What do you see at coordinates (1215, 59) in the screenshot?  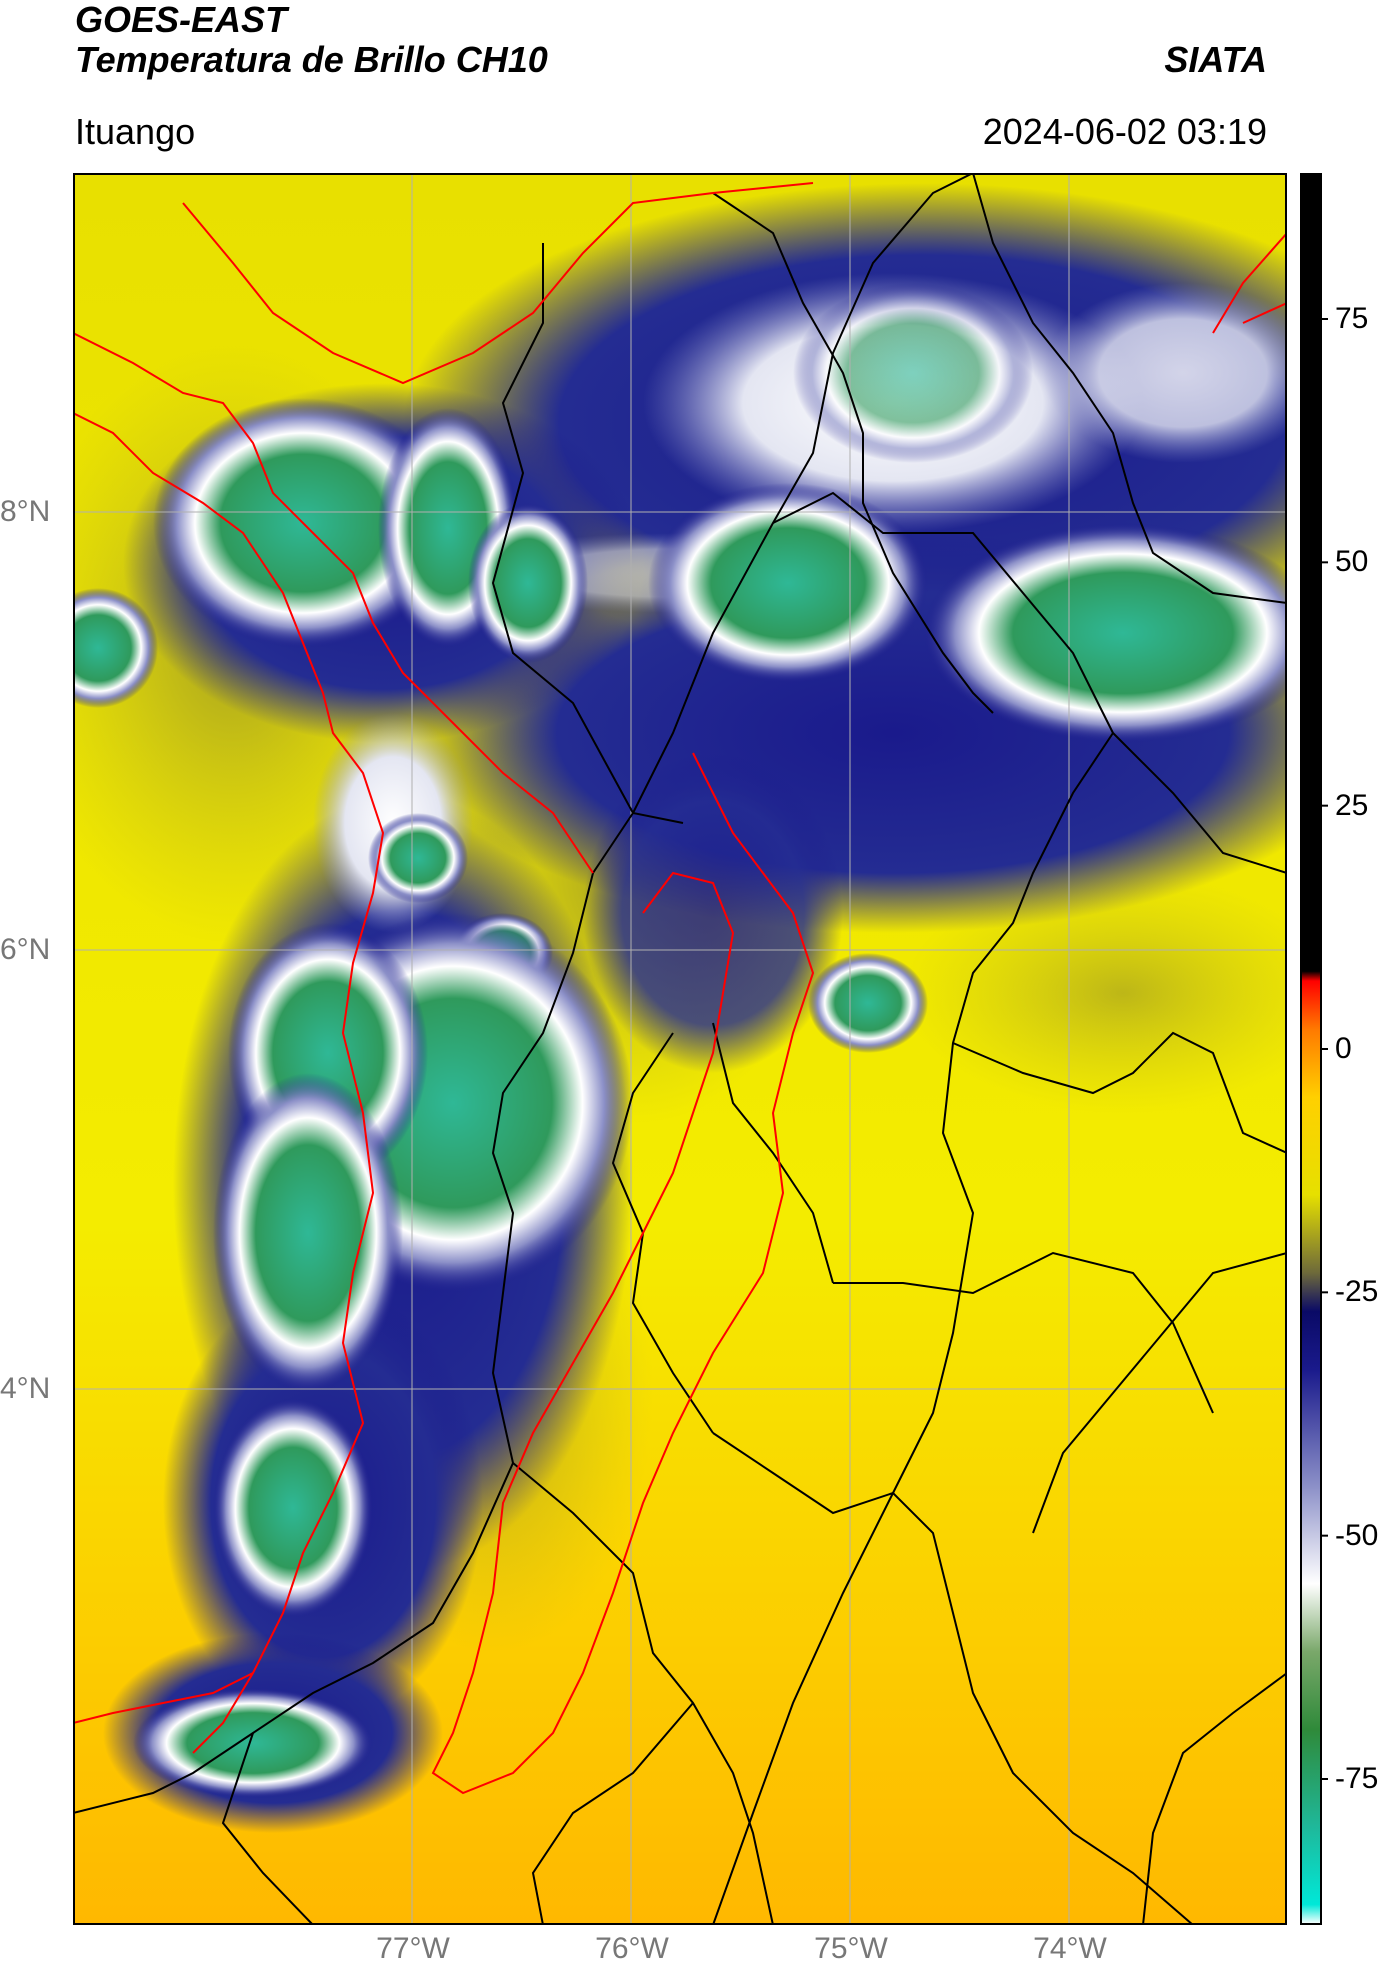 I see `org-label: SIATA` at bounding box center [1215, 59].